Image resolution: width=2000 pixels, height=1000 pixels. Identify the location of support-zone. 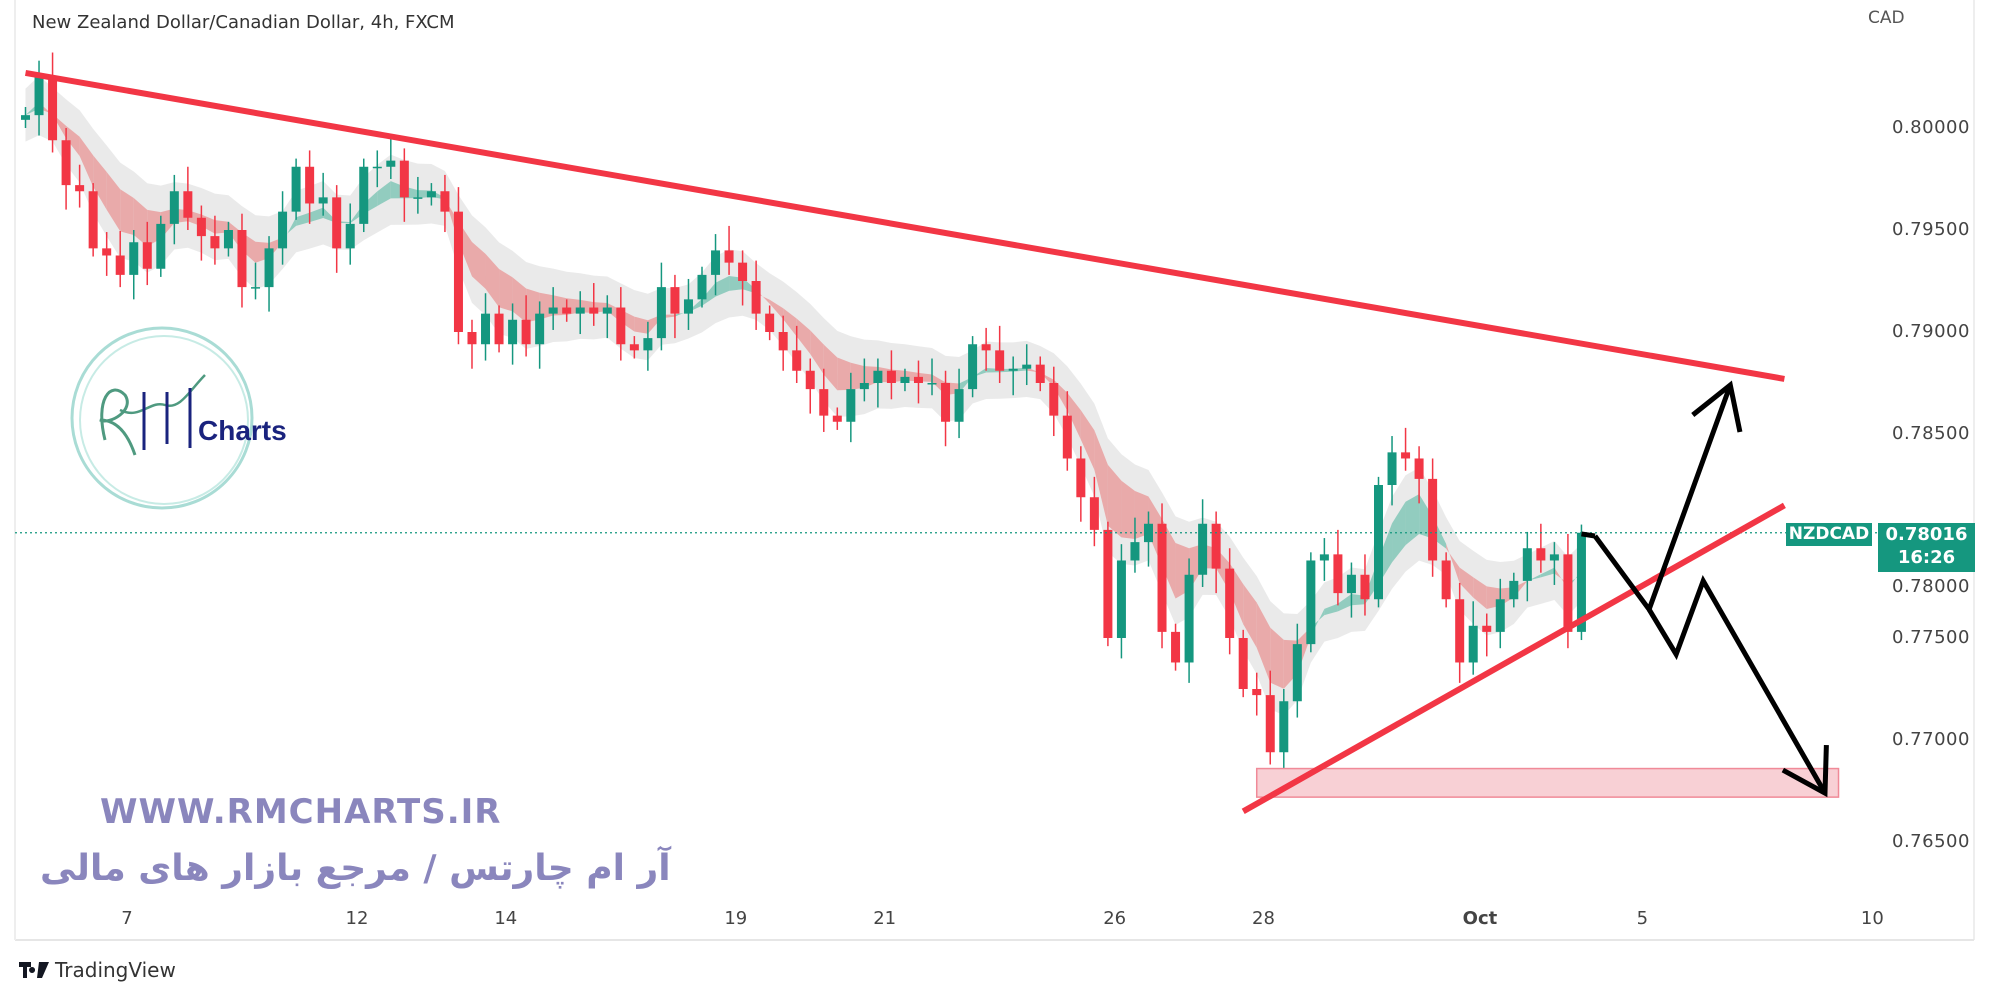
(1547, 782).